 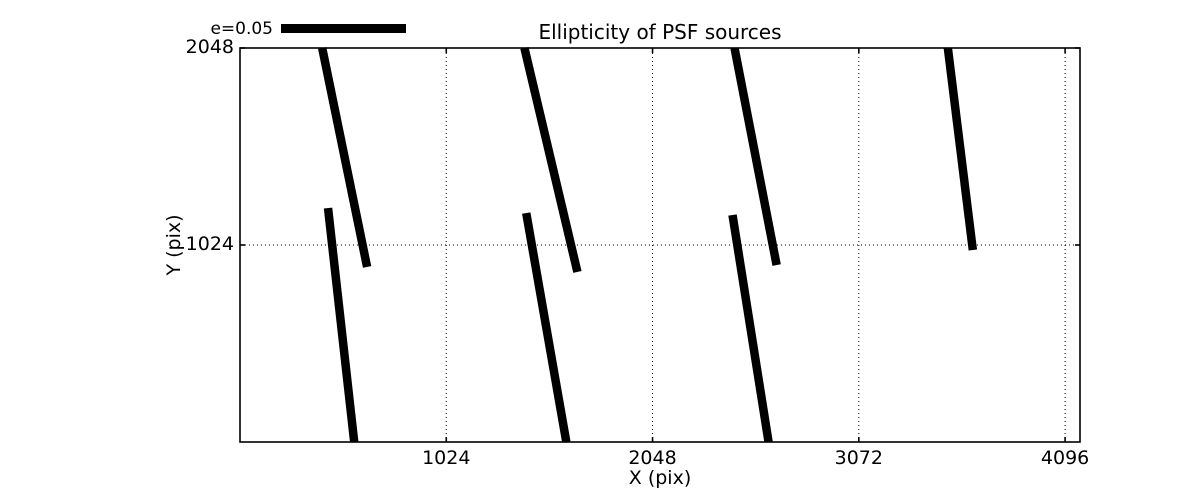 What do you see at coordinates (241, 29) in the screenshot?
I see `legend-label: e=0.05` at bounding box center [241, 29].